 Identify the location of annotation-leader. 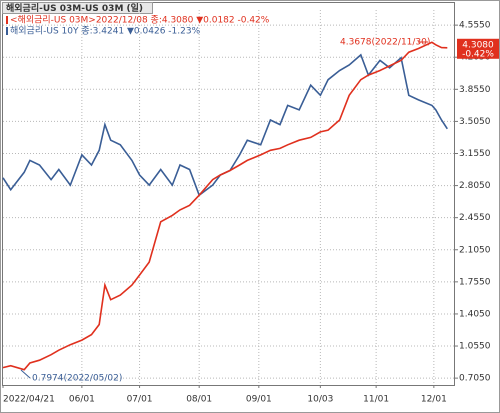
(25, 374).